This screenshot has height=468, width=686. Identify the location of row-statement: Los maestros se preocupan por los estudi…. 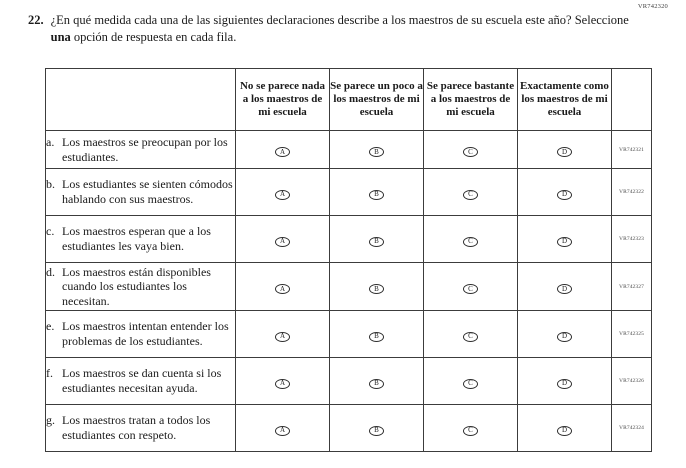
(145, 149).